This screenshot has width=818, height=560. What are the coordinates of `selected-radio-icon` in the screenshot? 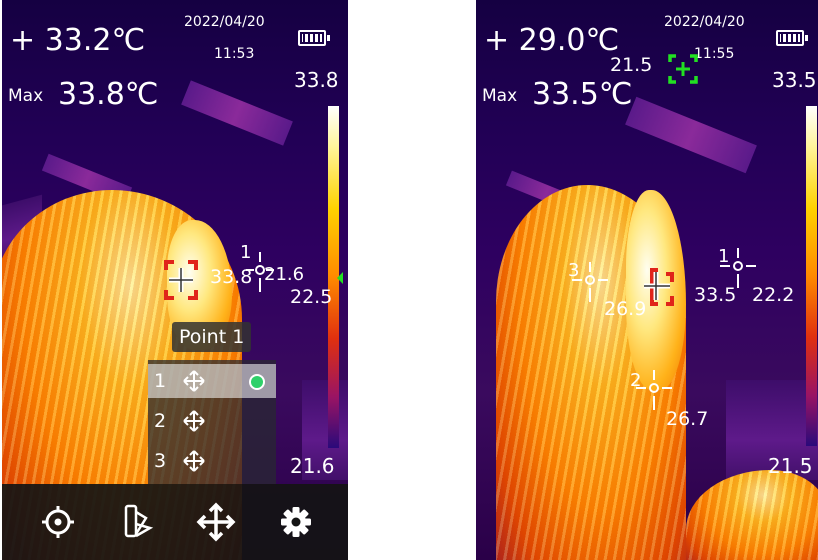 It's located at (257, 382).